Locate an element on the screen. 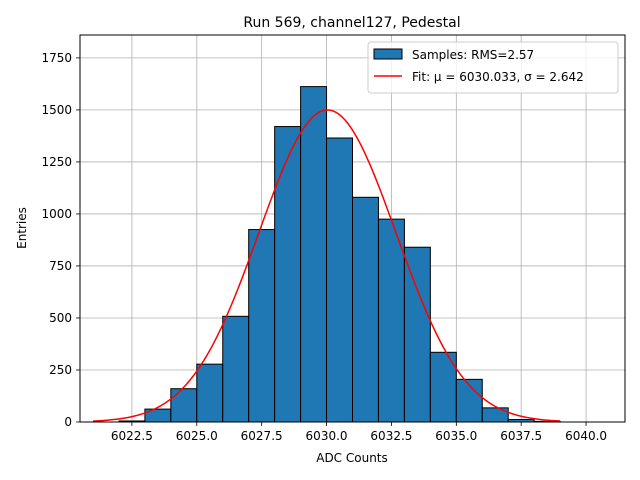 This screenshot has width=640, height=480. legend-swatch-histogram is located at coordinates (388, 54).